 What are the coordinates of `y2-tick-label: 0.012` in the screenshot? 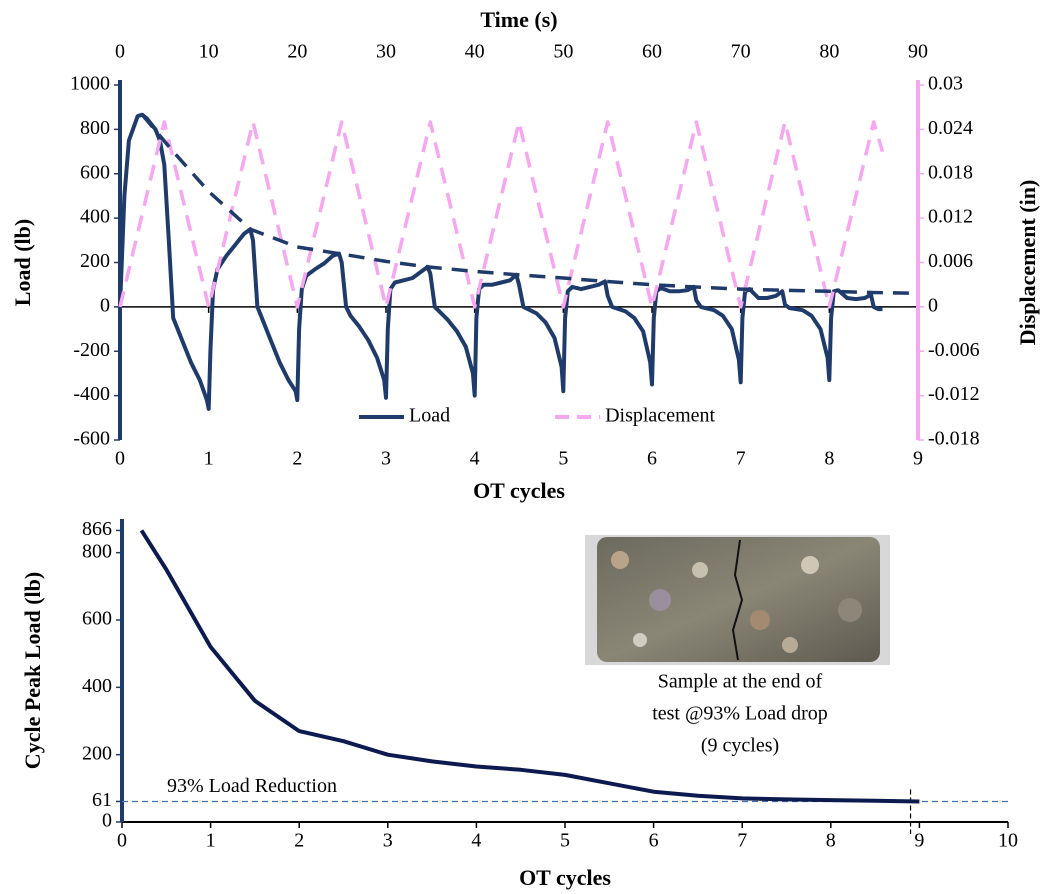 It's located at (950, 217).